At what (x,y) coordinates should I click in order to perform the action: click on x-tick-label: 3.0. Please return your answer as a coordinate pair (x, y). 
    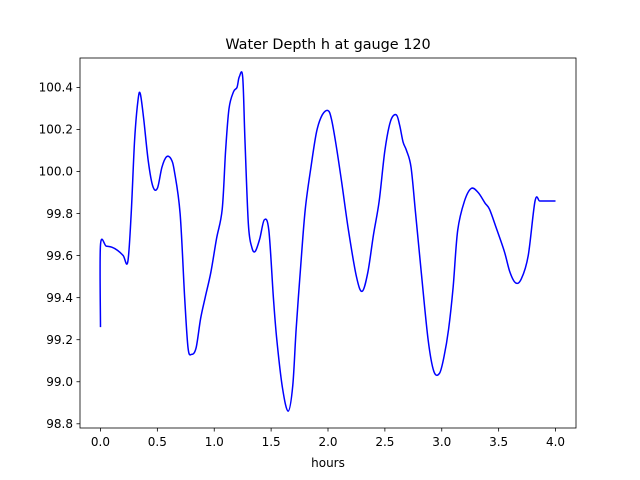
    Looking at the image, I should click on (441, 442).